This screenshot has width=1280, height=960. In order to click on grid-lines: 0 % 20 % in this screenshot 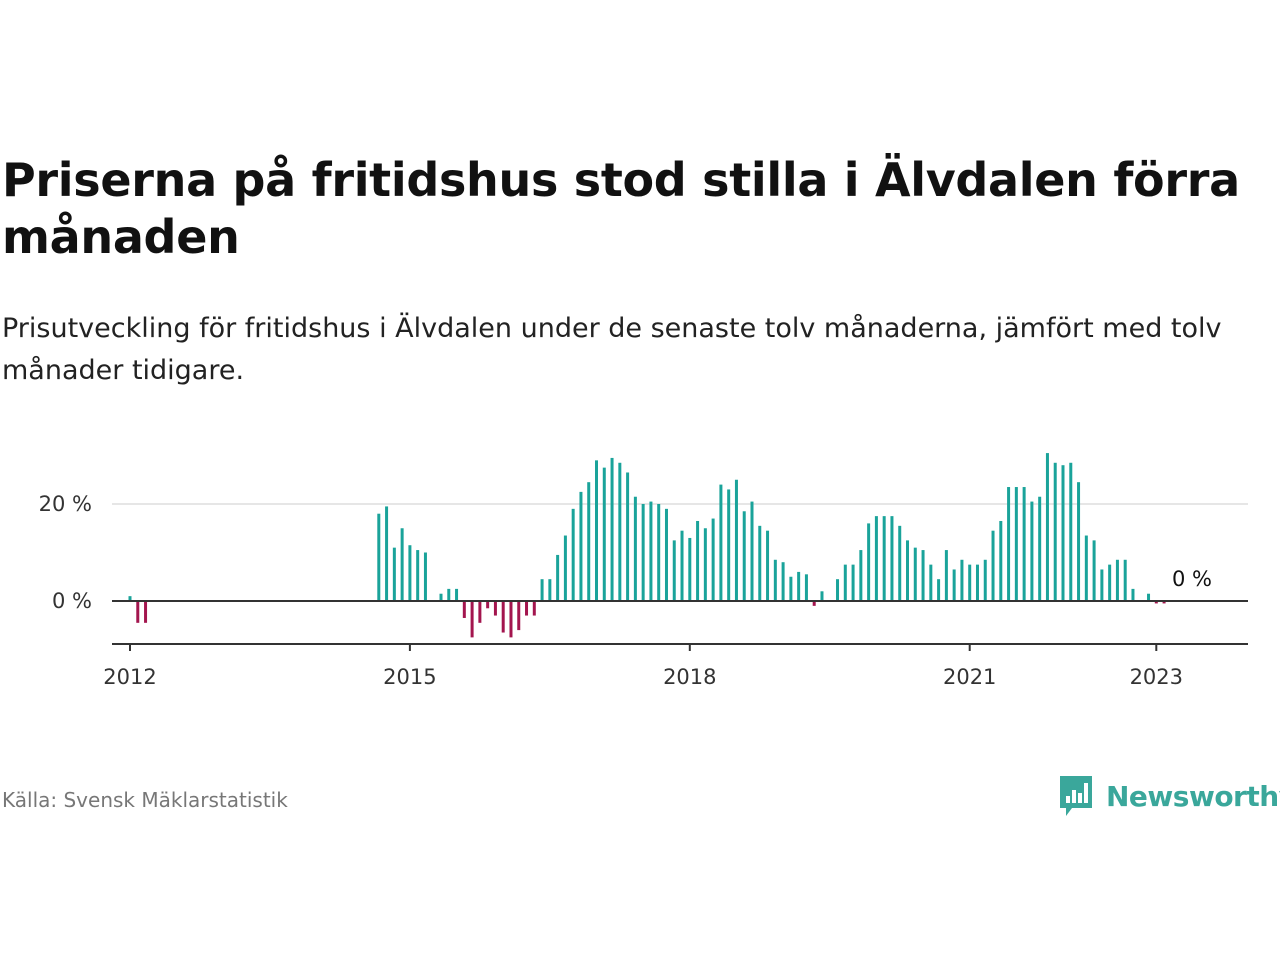, I will do `click(643, 552)`.